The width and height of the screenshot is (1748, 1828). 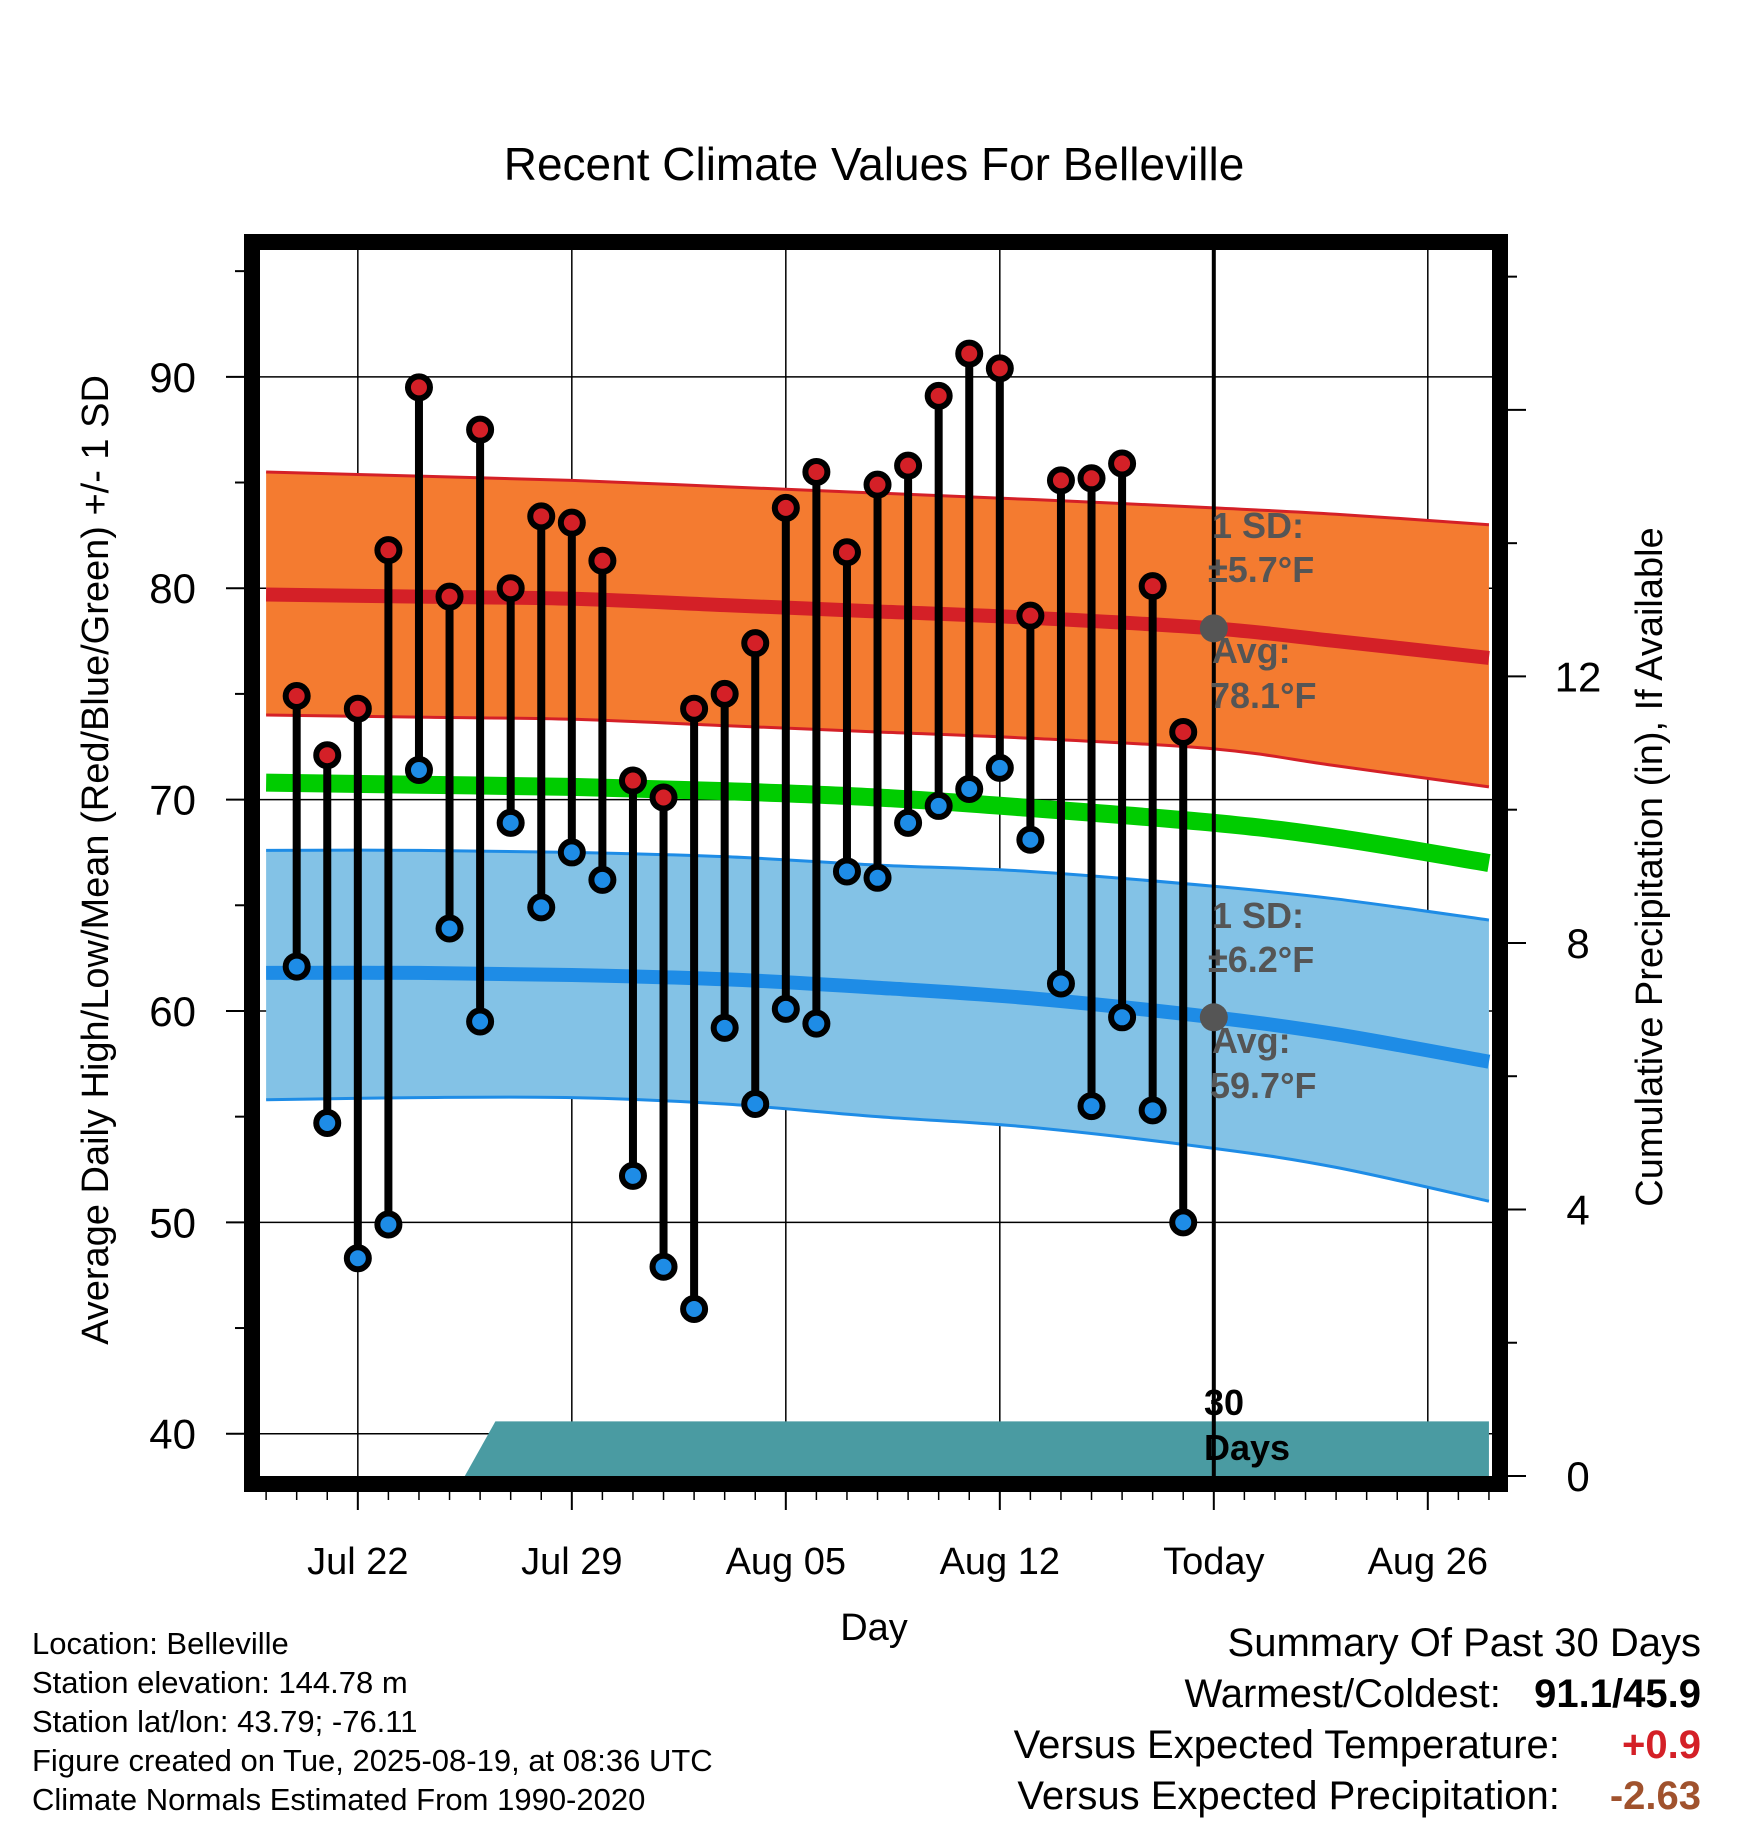 I want to click on temp-diff-label: Versus Expected Temperature:, so click(x=1286, y=1745).